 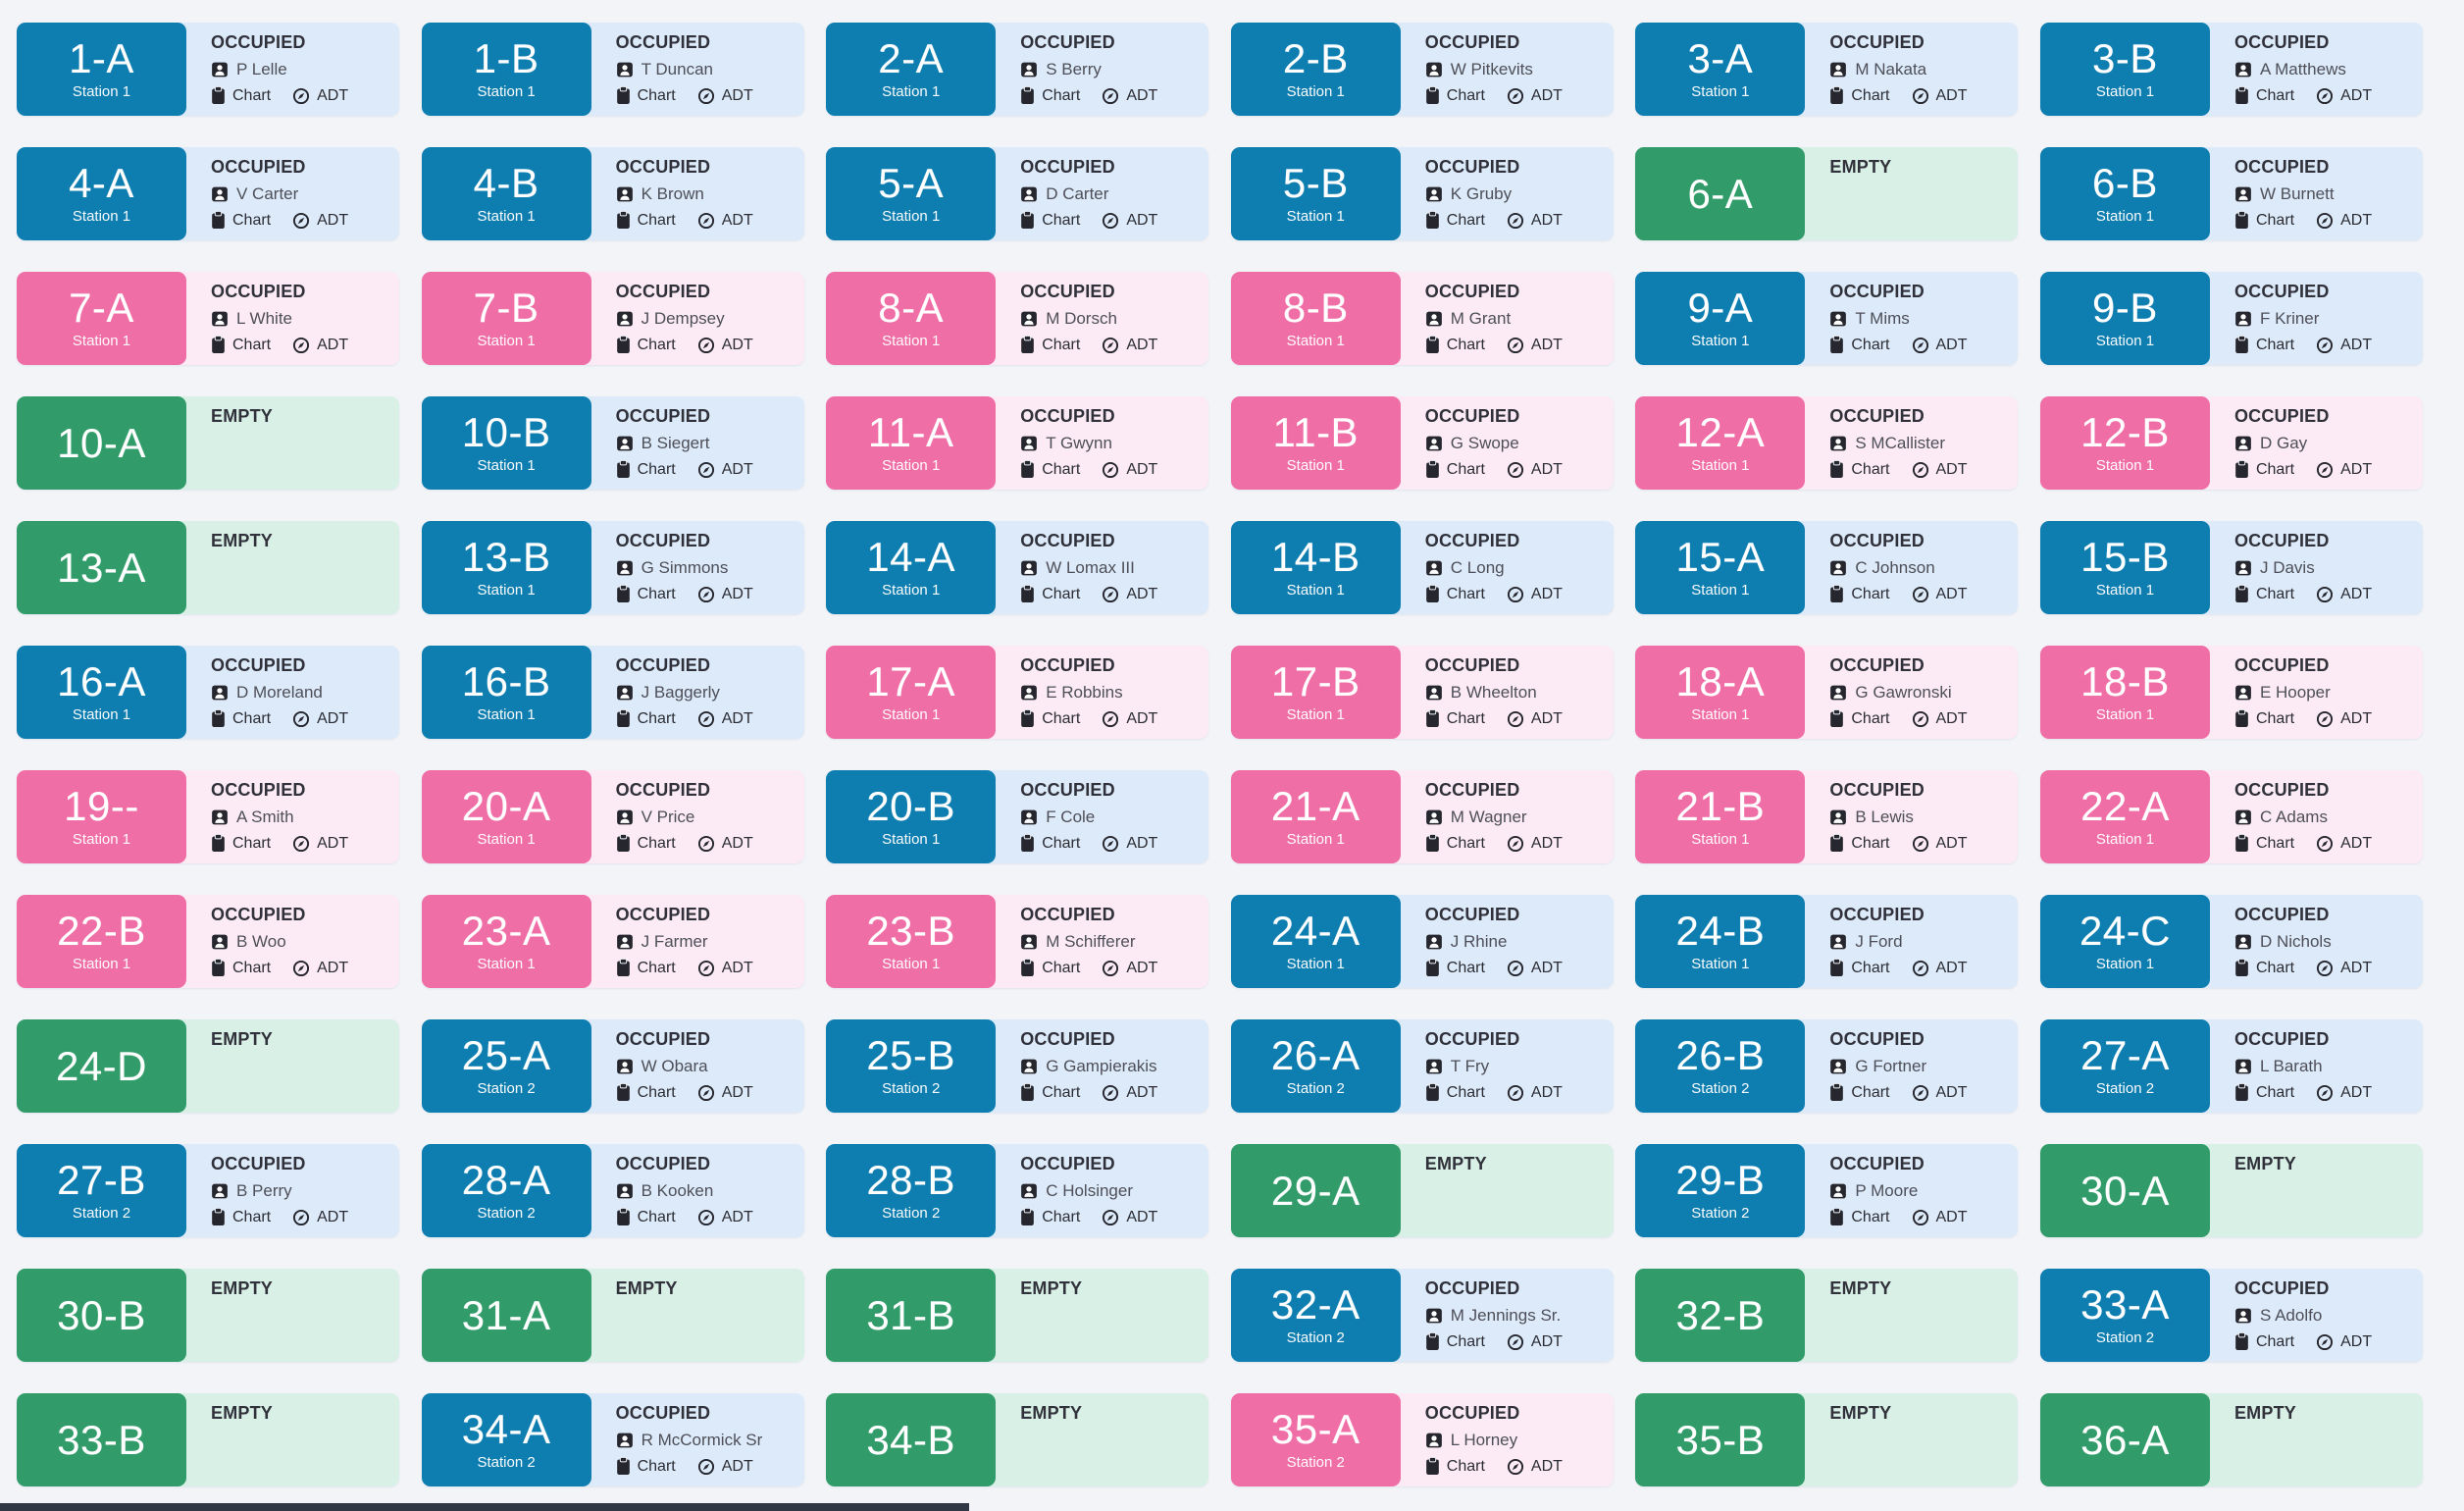 What do you see at coordinates (612, 1066) in the screenshot?
I see `bed-tile: 25-A Station 2 OCCUPIED W Obara` at bounding box center [612, 1066].